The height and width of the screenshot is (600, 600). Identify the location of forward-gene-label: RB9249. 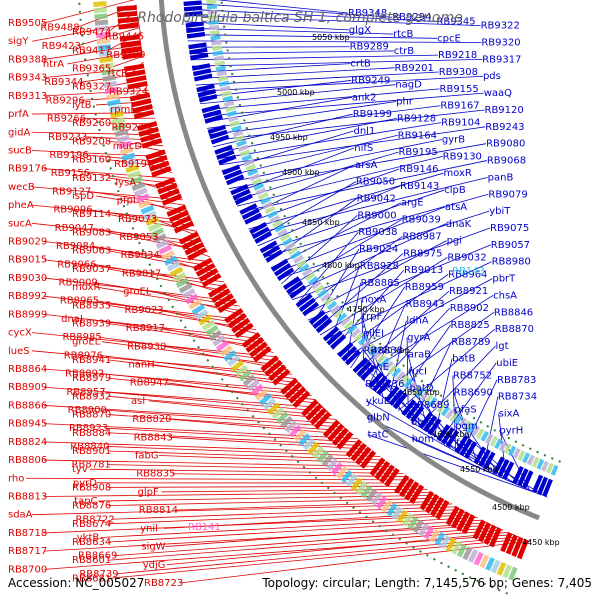
(370, 80).